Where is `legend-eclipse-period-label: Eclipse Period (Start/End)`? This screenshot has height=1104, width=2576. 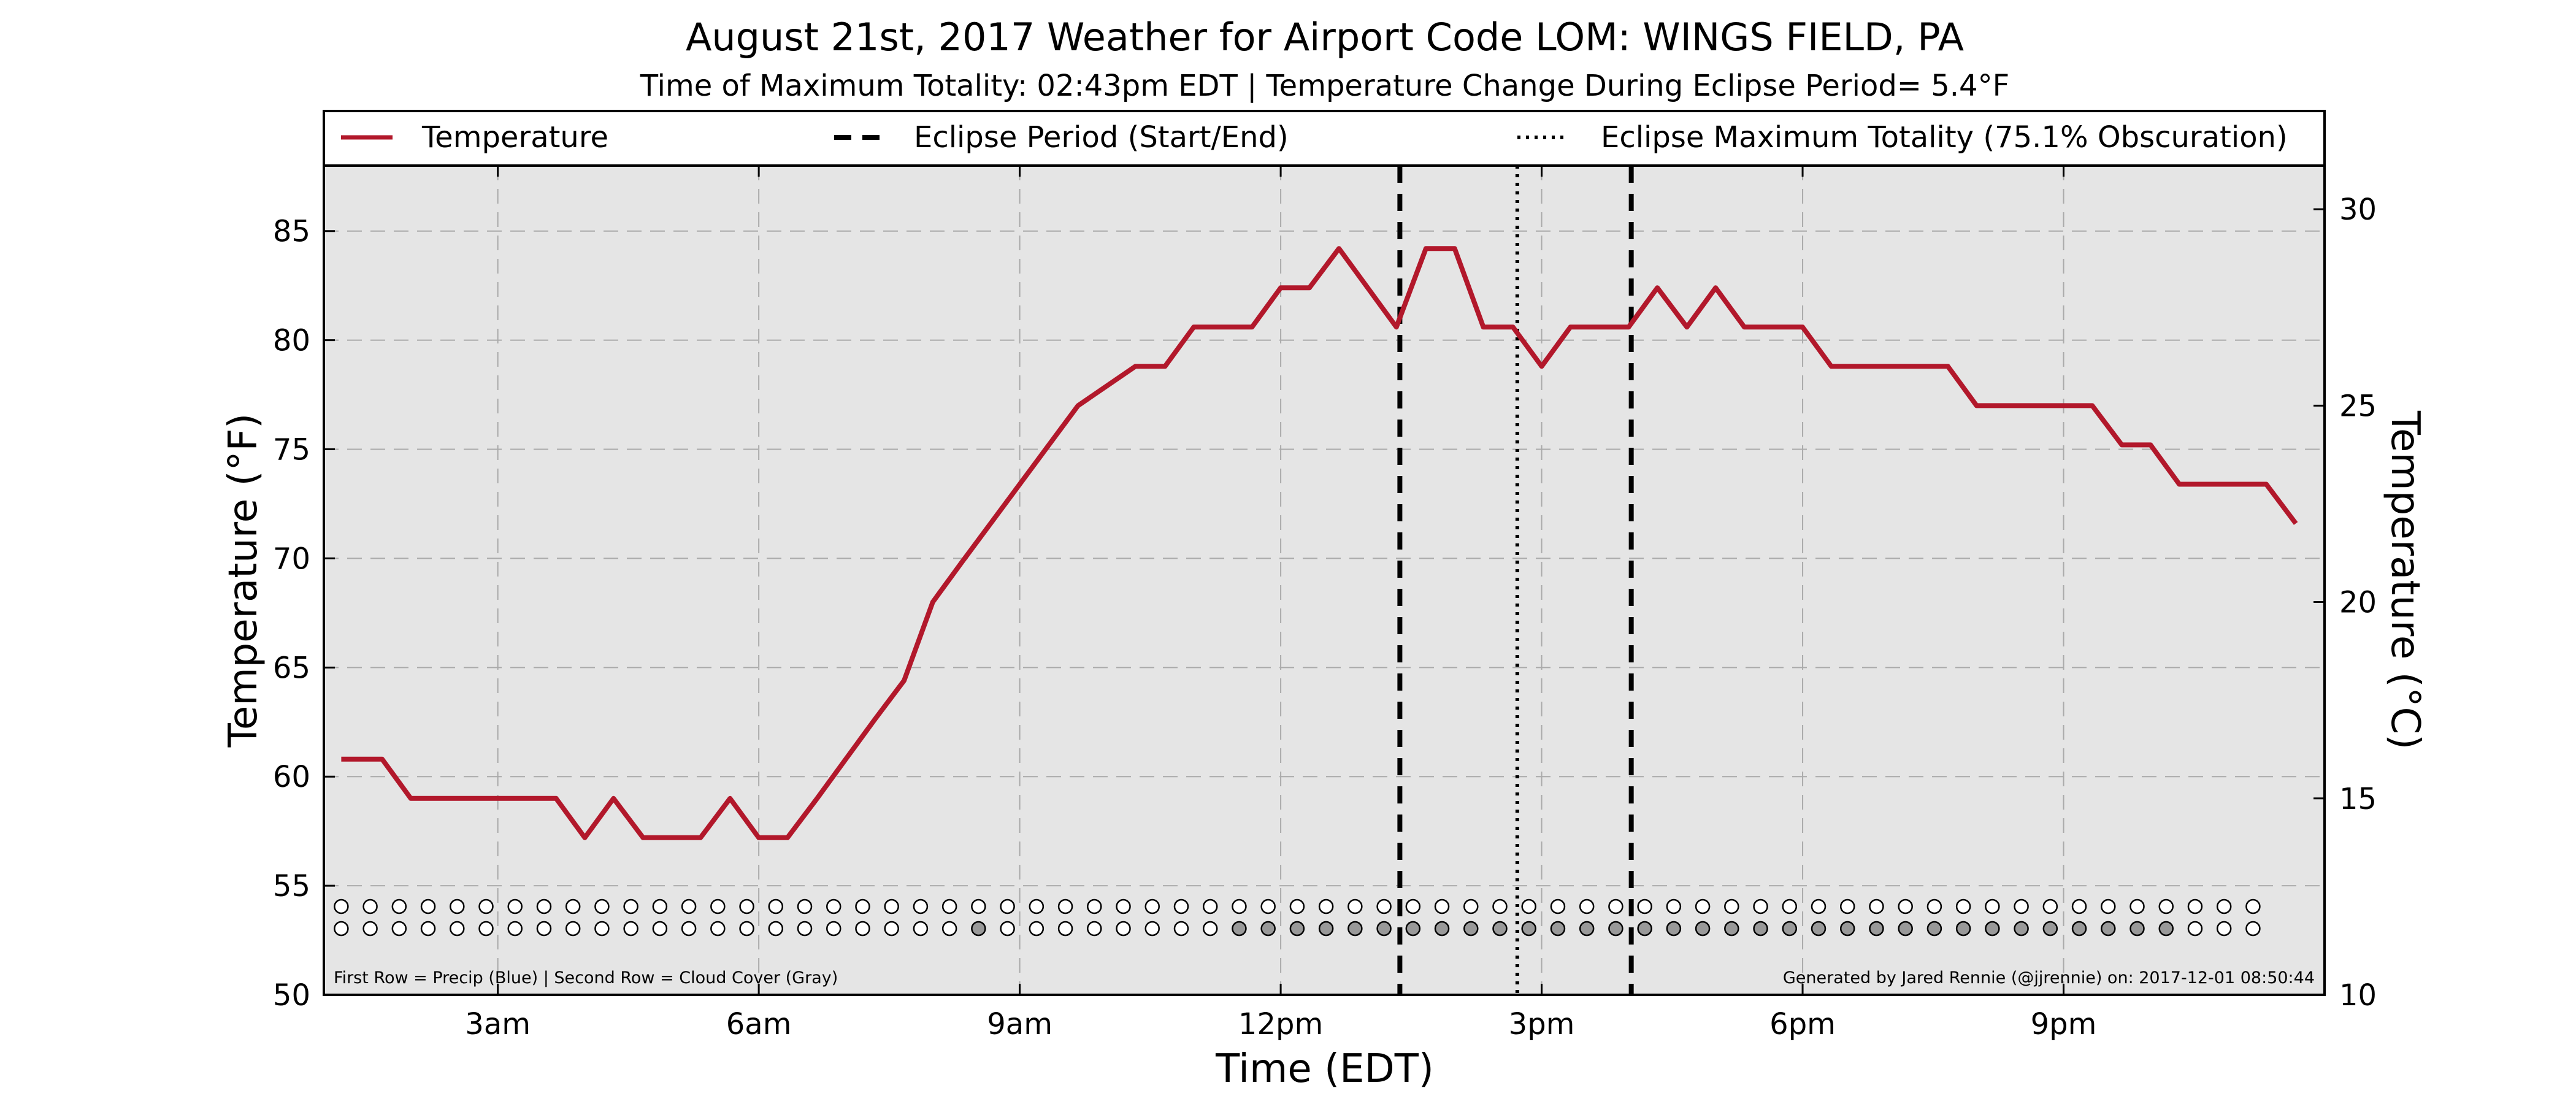
legend-eclipse-period-label: Eclipse Period (Start/End) is located at coordinates (1101, 137).